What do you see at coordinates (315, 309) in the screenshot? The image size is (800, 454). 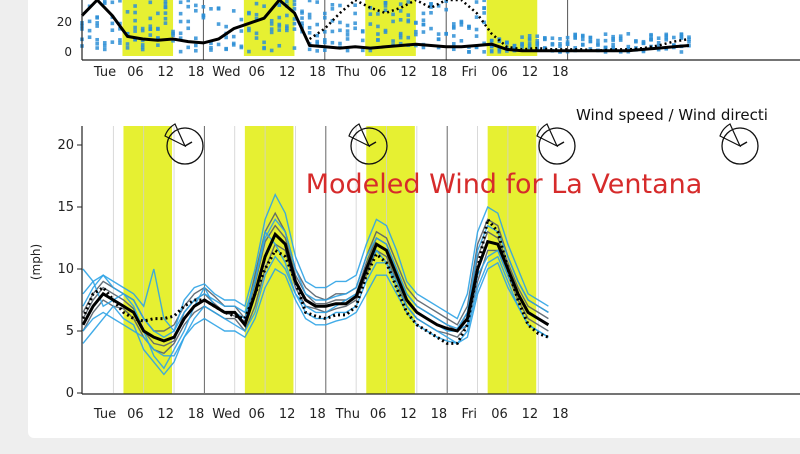 I see `ensemble-member-line` at bounding box center [315, 309].